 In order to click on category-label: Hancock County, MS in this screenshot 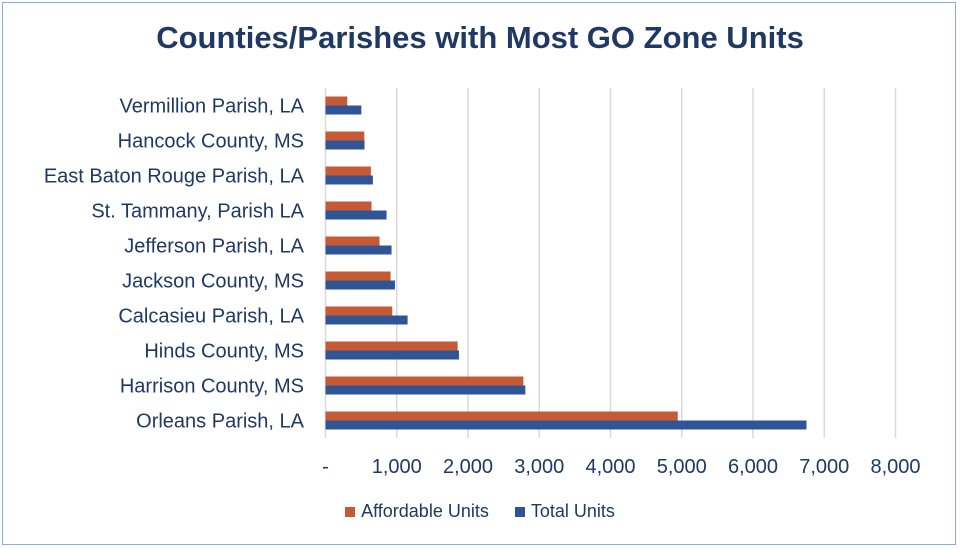, I will do `click(211, 142)`.